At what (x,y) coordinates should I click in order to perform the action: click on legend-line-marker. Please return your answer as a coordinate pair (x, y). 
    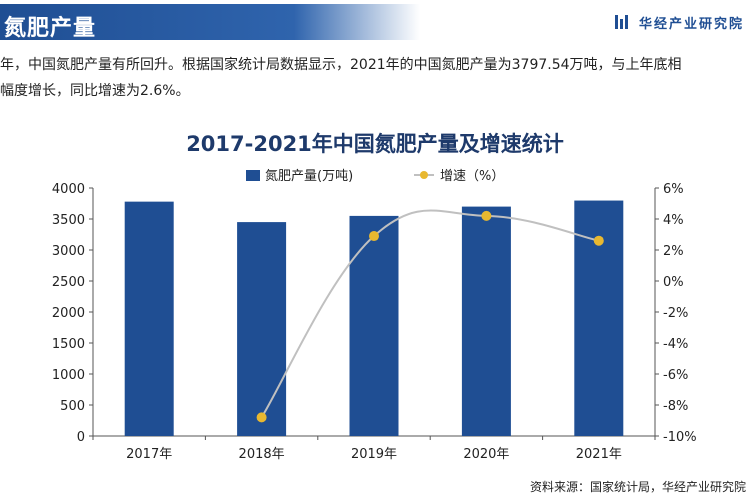
    Looking at the image, I should click on (424, 175).